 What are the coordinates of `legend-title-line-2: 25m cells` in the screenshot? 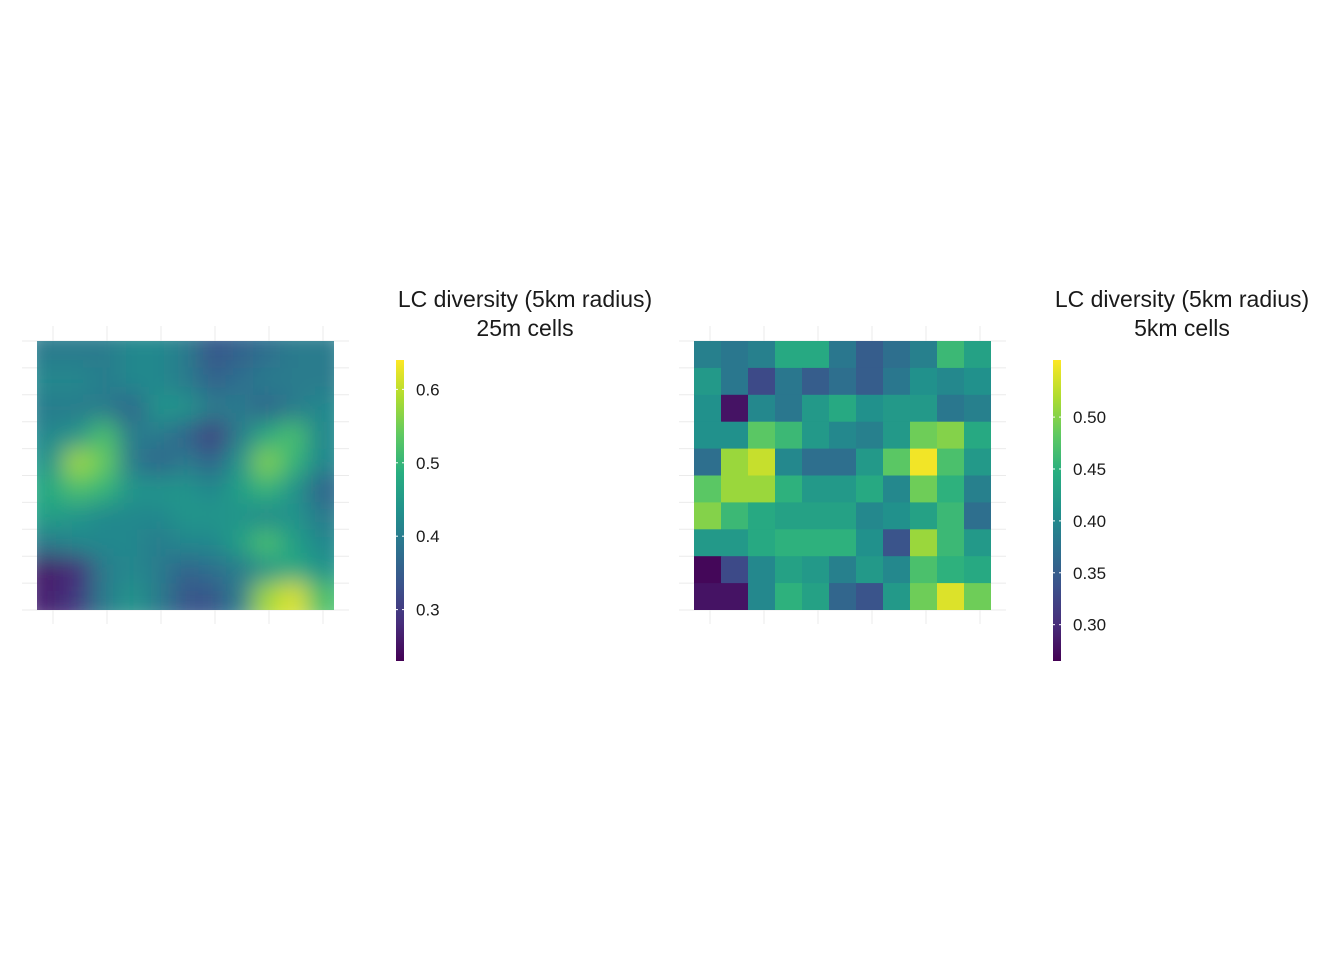 It's located at (524, 328).